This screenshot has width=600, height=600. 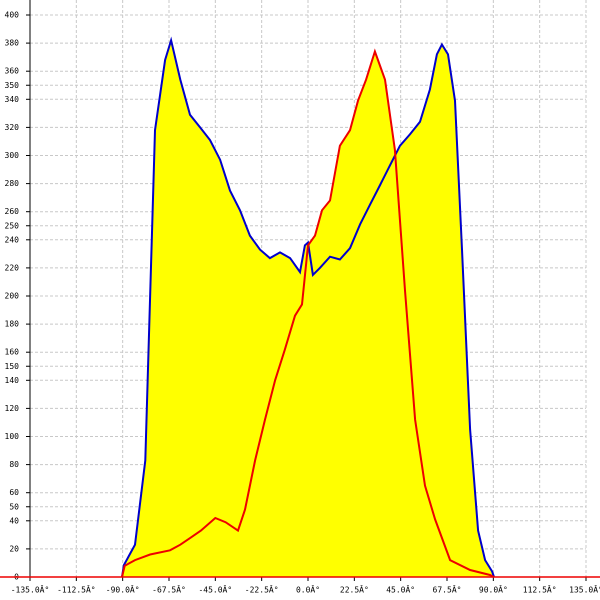 What do you see at coordinates (169, 589) in the screenshot?
I see `x-tick-label: -67.5Â°` at bounding box center [169, 589].